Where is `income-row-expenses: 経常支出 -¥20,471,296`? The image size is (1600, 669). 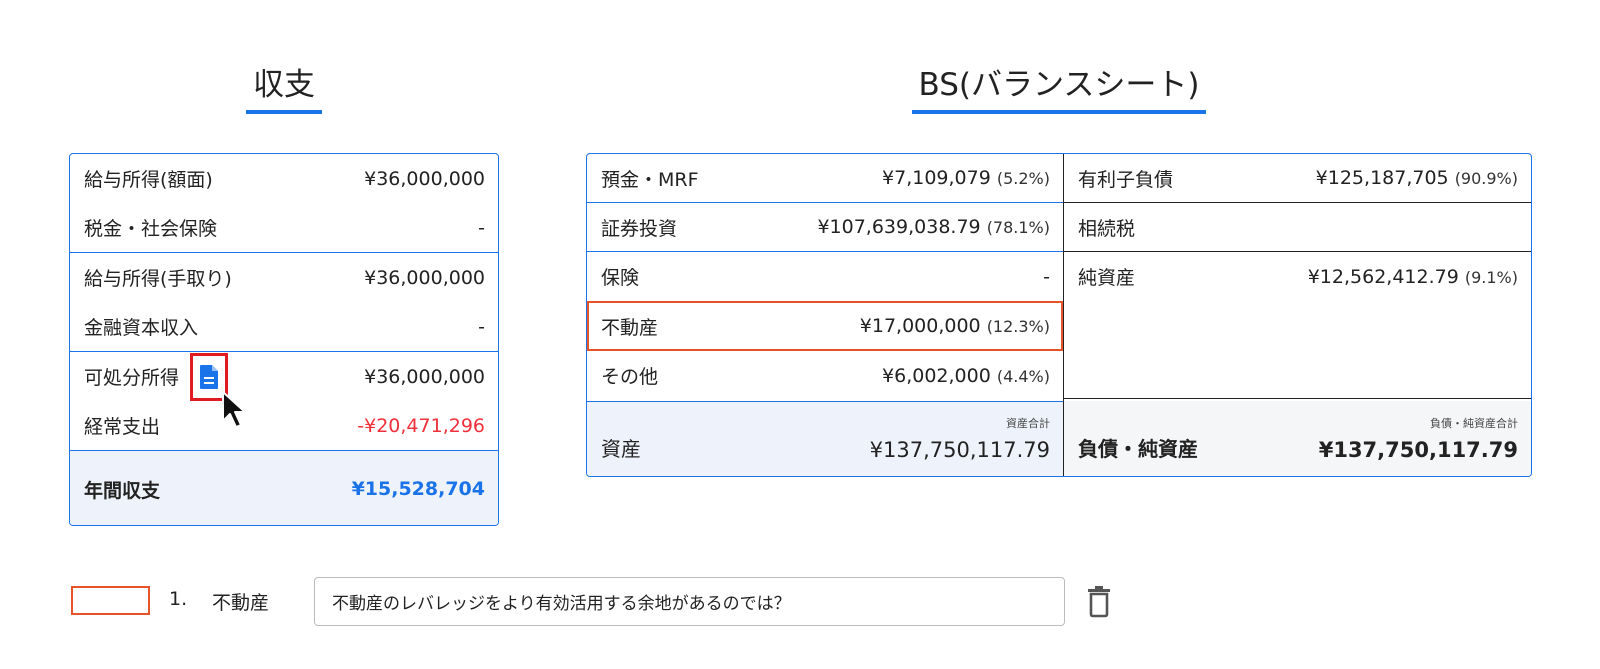 income-row-expenses: 経常支出 -¥20,471,296 is located at coordinates (284, 425).